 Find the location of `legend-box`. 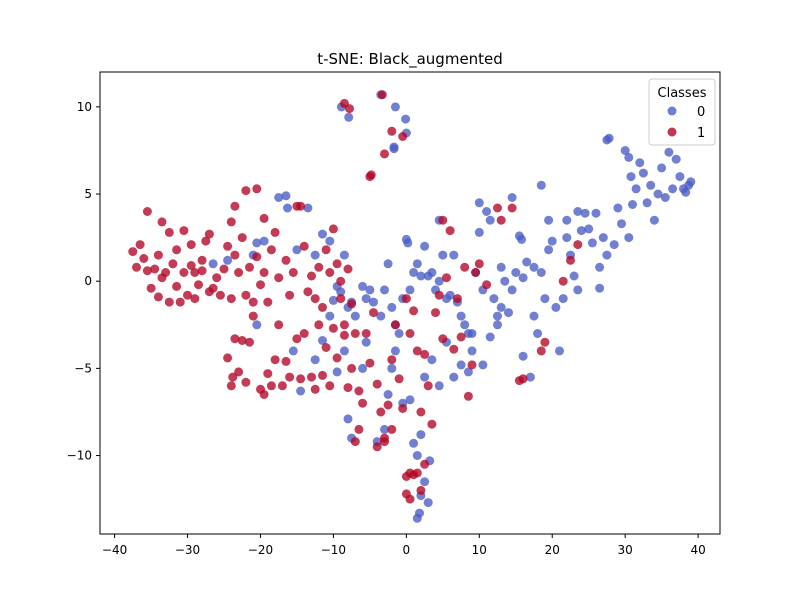

legend-box is located at coordinates (682, 112).